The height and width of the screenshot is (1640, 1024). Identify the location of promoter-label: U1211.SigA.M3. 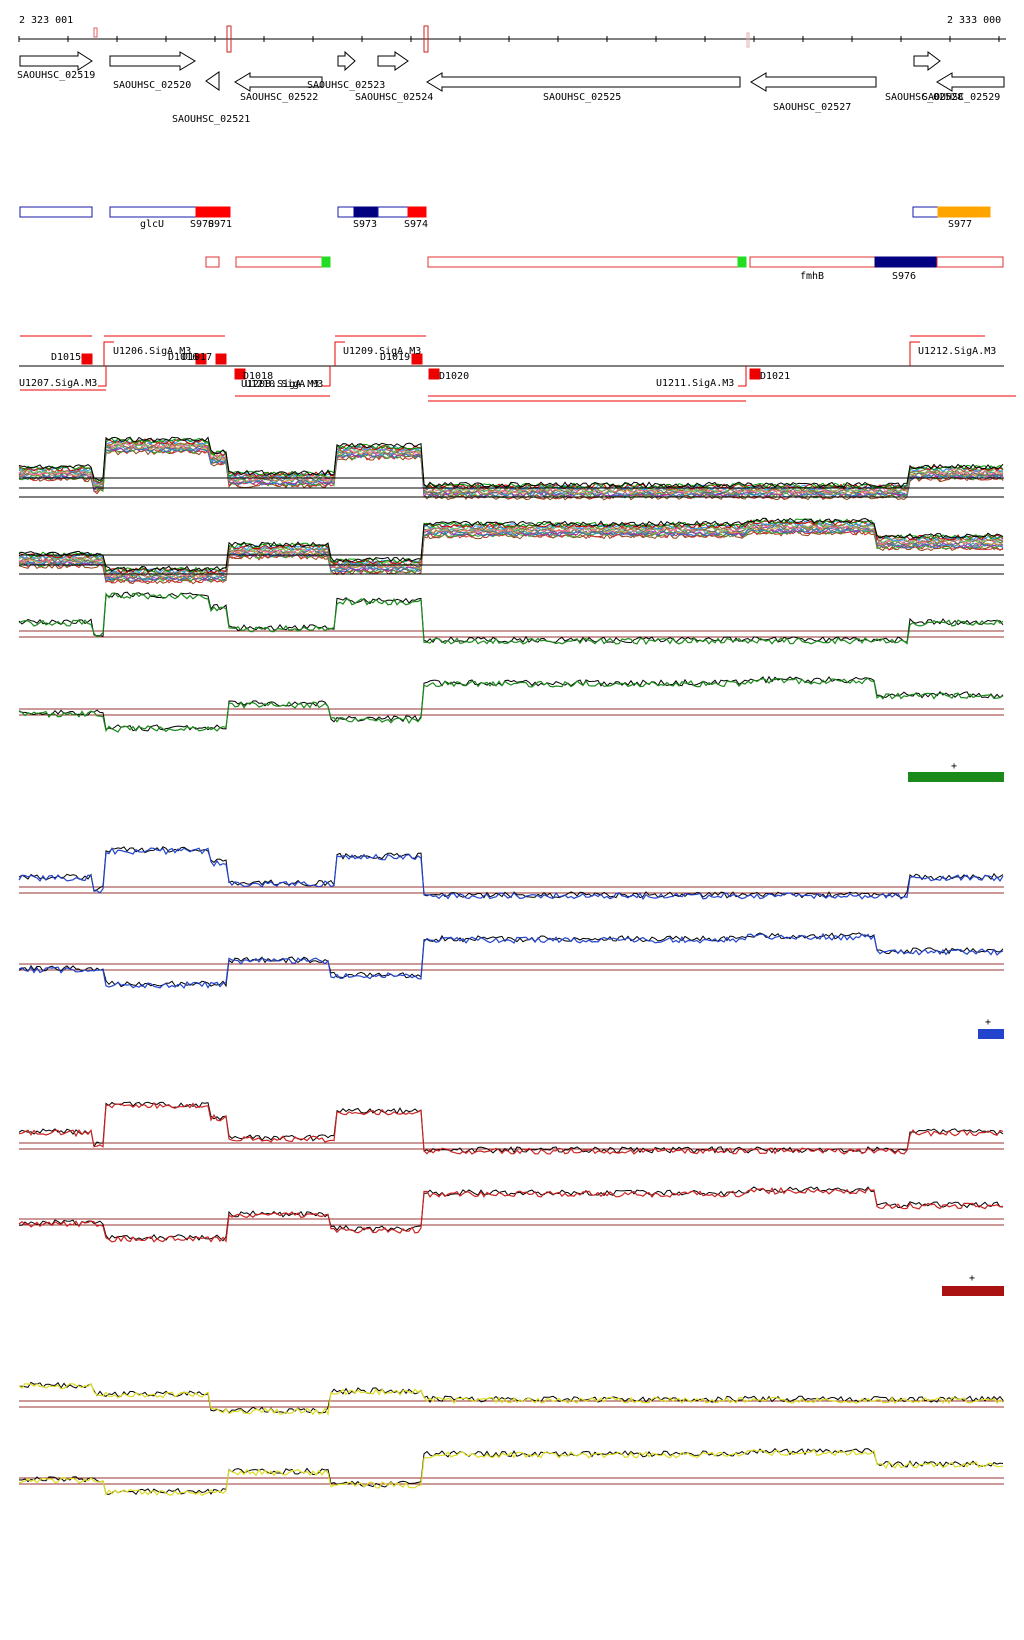
(695, 383).